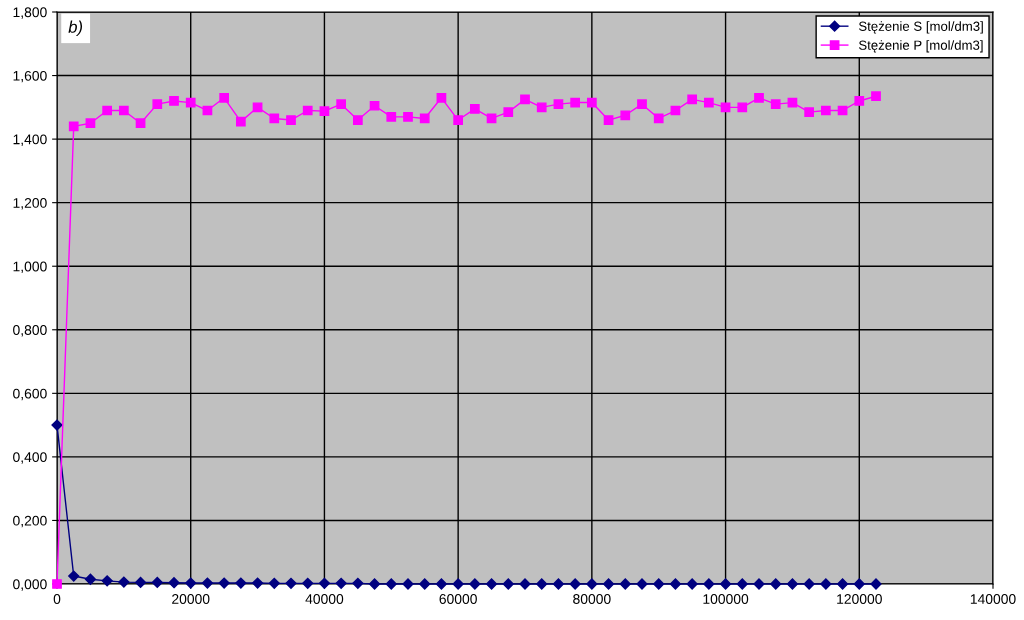 The image size is (1024, 620). I want to click on x-tick-label: 140000, so click(993, 599).